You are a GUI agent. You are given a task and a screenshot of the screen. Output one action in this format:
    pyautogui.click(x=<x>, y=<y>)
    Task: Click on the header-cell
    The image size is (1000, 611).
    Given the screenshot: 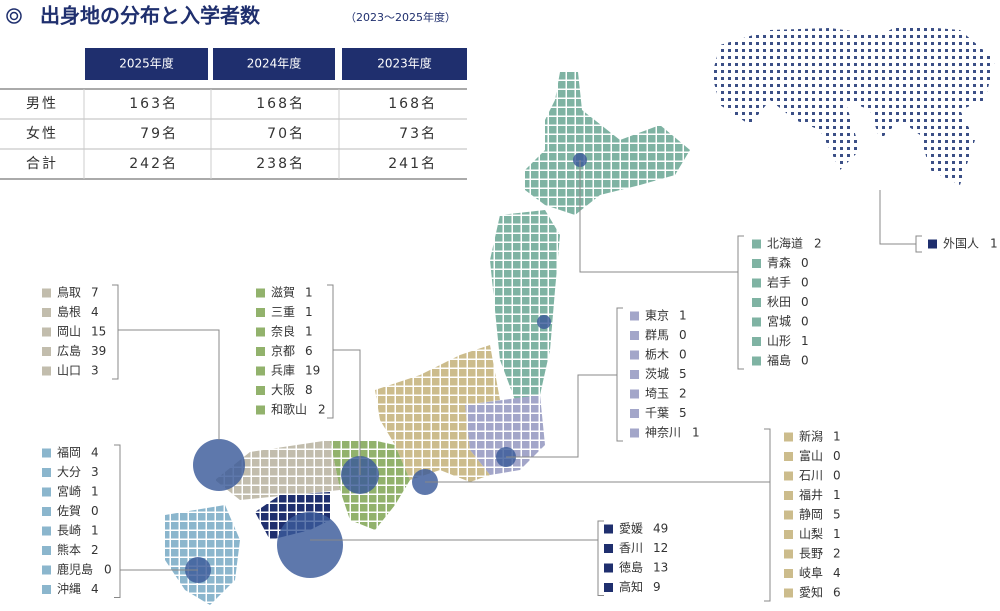 What is the action you would take?
    pyautogui.click(x=146, y=64)
    